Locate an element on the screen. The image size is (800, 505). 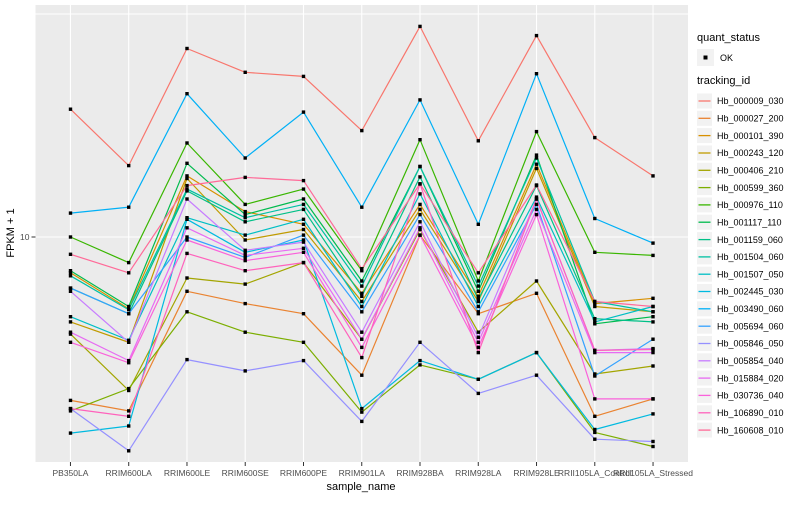
legend-entry-Hb_000599_360: Hb_000599_360 is located at coordinates (740, 188).